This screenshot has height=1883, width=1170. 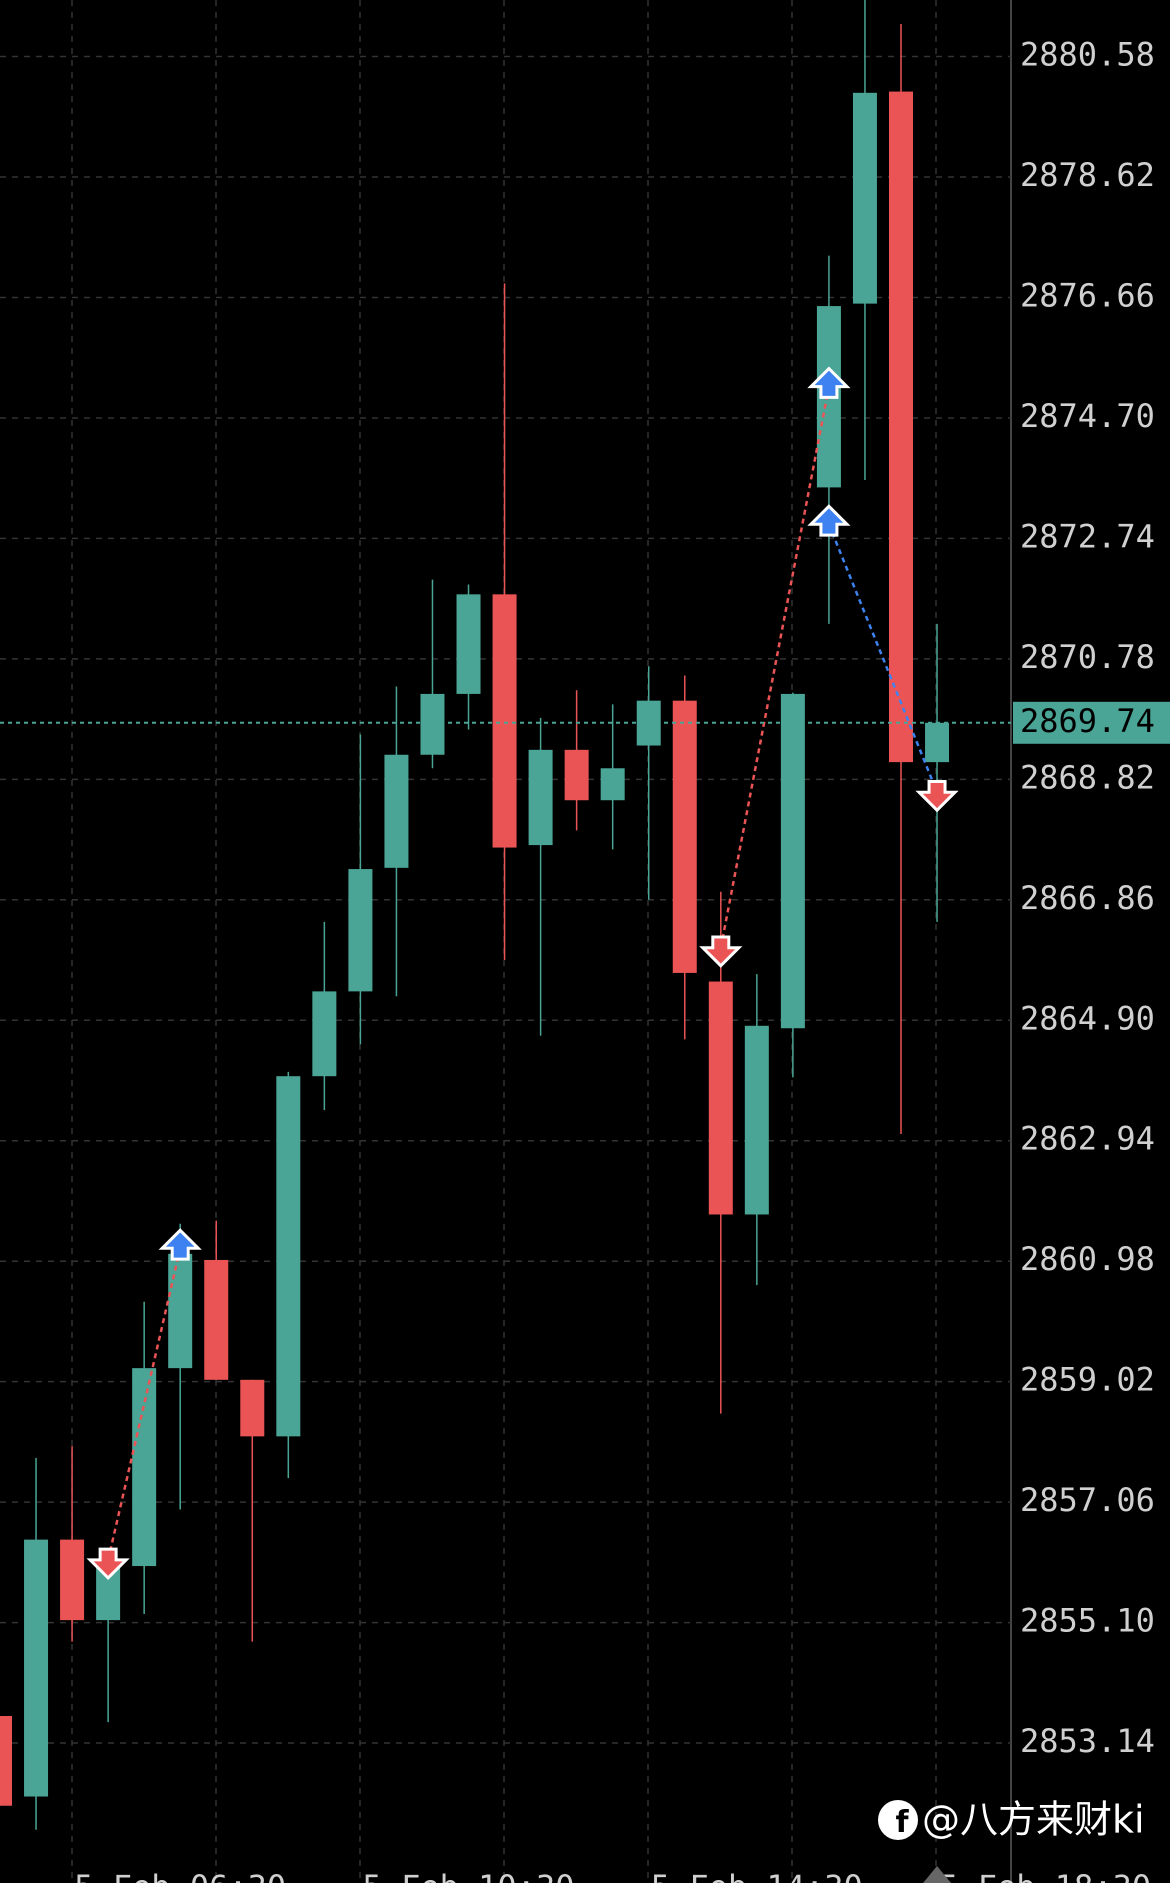 I want to click on y-tick-label: 2876.66, so click(x=1087, y=295).